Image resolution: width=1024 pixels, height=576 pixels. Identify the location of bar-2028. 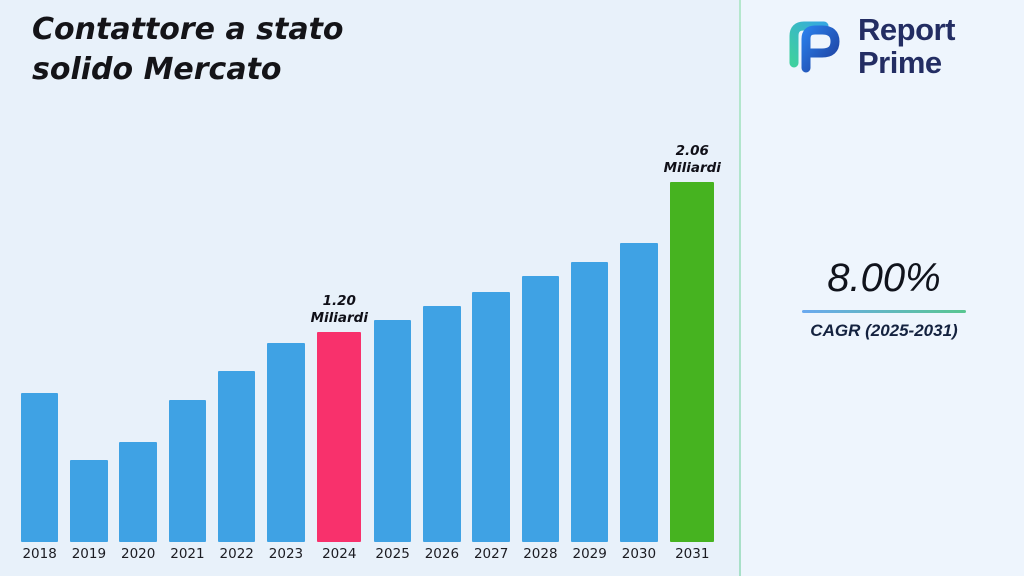
(540, 409).